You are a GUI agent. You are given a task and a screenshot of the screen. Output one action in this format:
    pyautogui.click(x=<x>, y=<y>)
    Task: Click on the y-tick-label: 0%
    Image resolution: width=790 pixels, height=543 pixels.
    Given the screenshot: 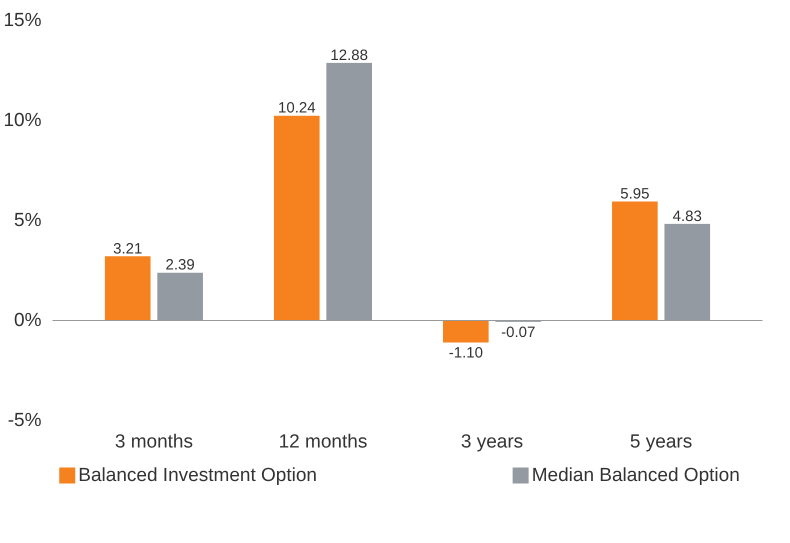 What is the action you would take?
    pyautogui.click(x=28, y=320)
    